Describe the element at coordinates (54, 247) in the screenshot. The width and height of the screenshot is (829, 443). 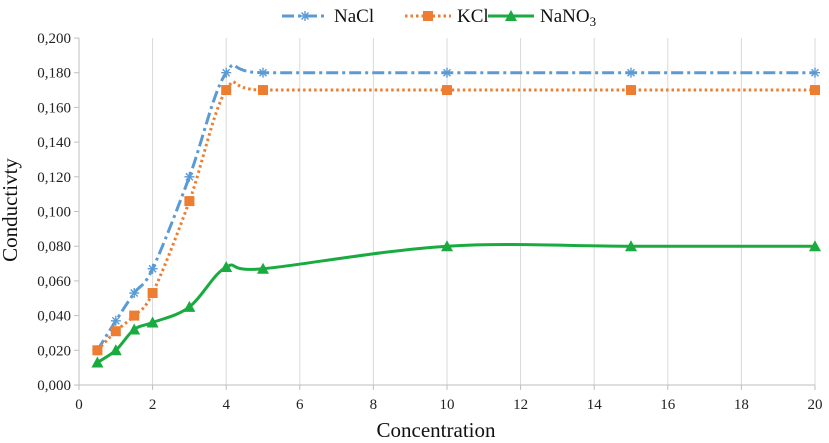
I see `y-tick-label: 0,080` at that location.